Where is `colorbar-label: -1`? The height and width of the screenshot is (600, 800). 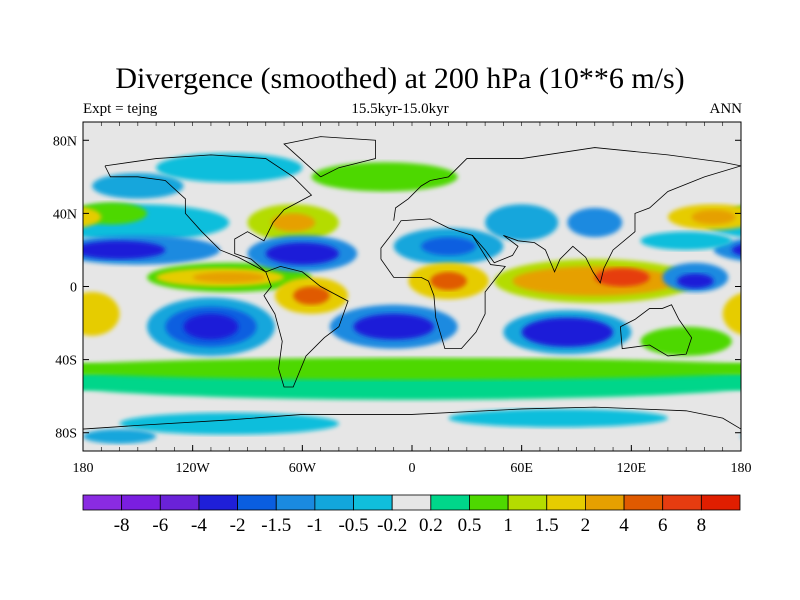
colorbar-label: -1 is located at coordinates (315, 525).